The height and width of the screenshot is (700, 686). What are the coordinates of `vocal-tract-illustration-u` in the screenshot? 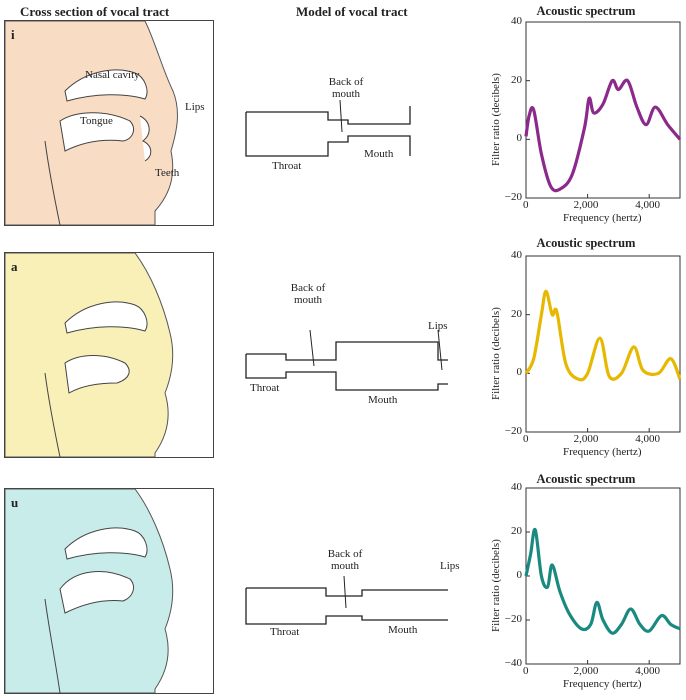 It's located at (109, 591).